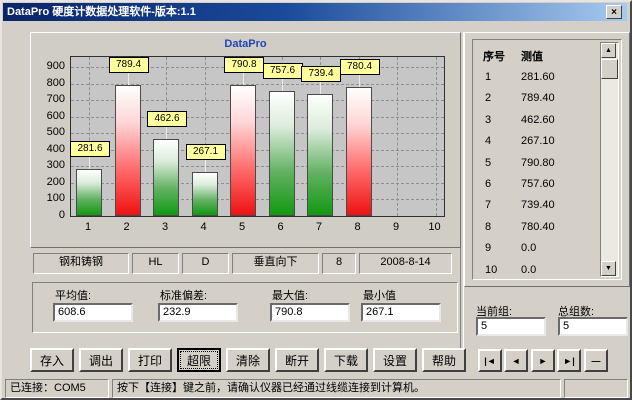  I want to click on total-group-input: 5, so click(593, 326).